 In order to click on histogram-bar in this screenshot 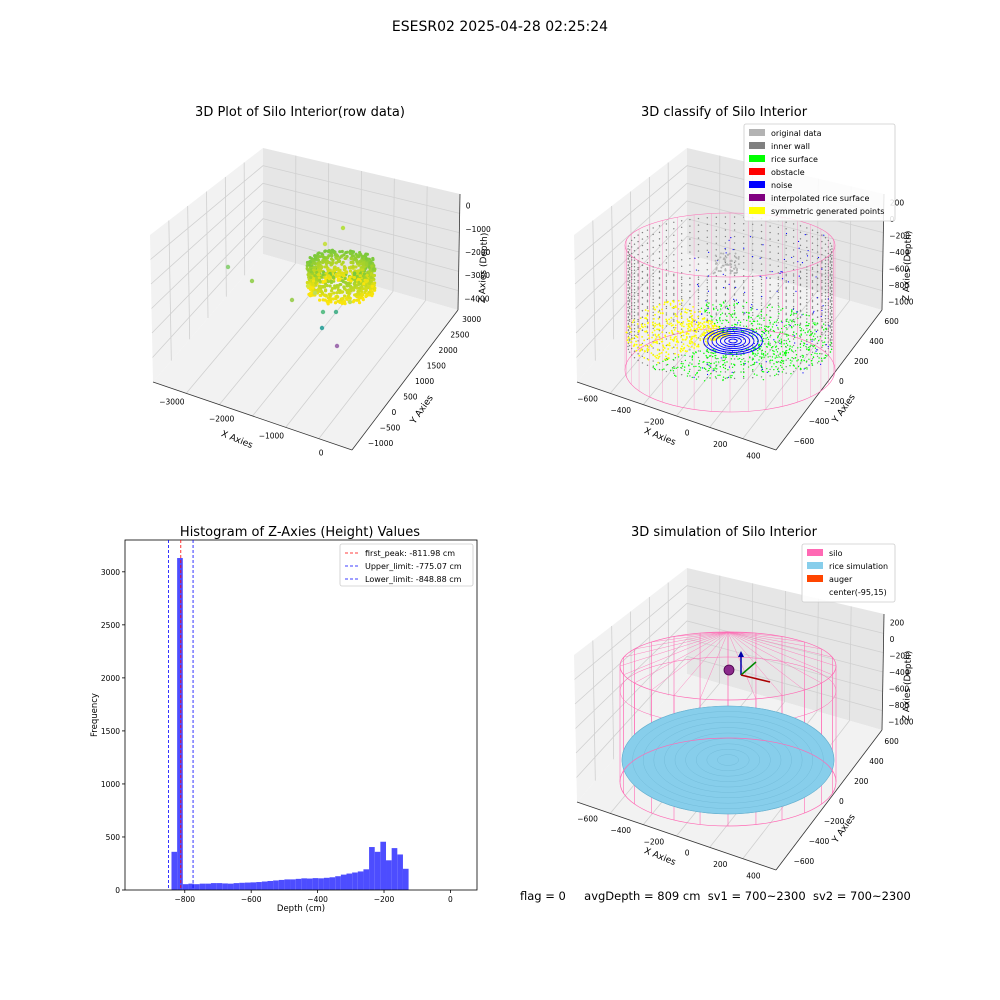, I will do `click(360, 880)`.